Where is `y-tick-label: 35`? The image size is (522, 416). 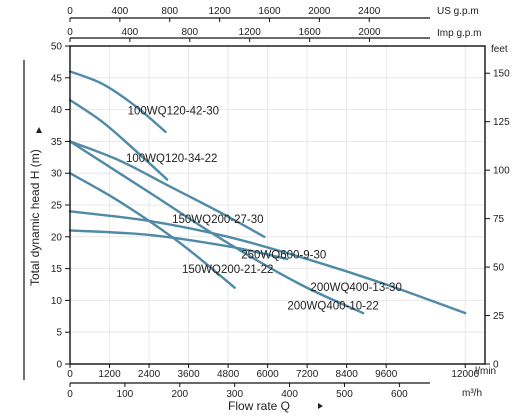
y-tick-label: 35 is located at coordinates (57, 142).